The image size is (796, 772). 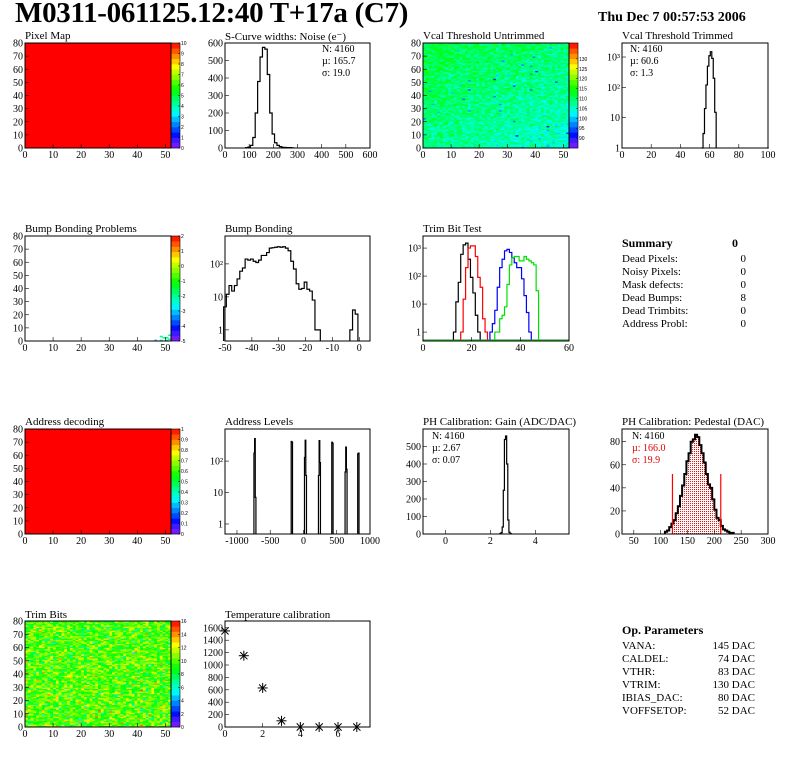 I want to click on y-tick-label: 500, so click(x=215, y=61).